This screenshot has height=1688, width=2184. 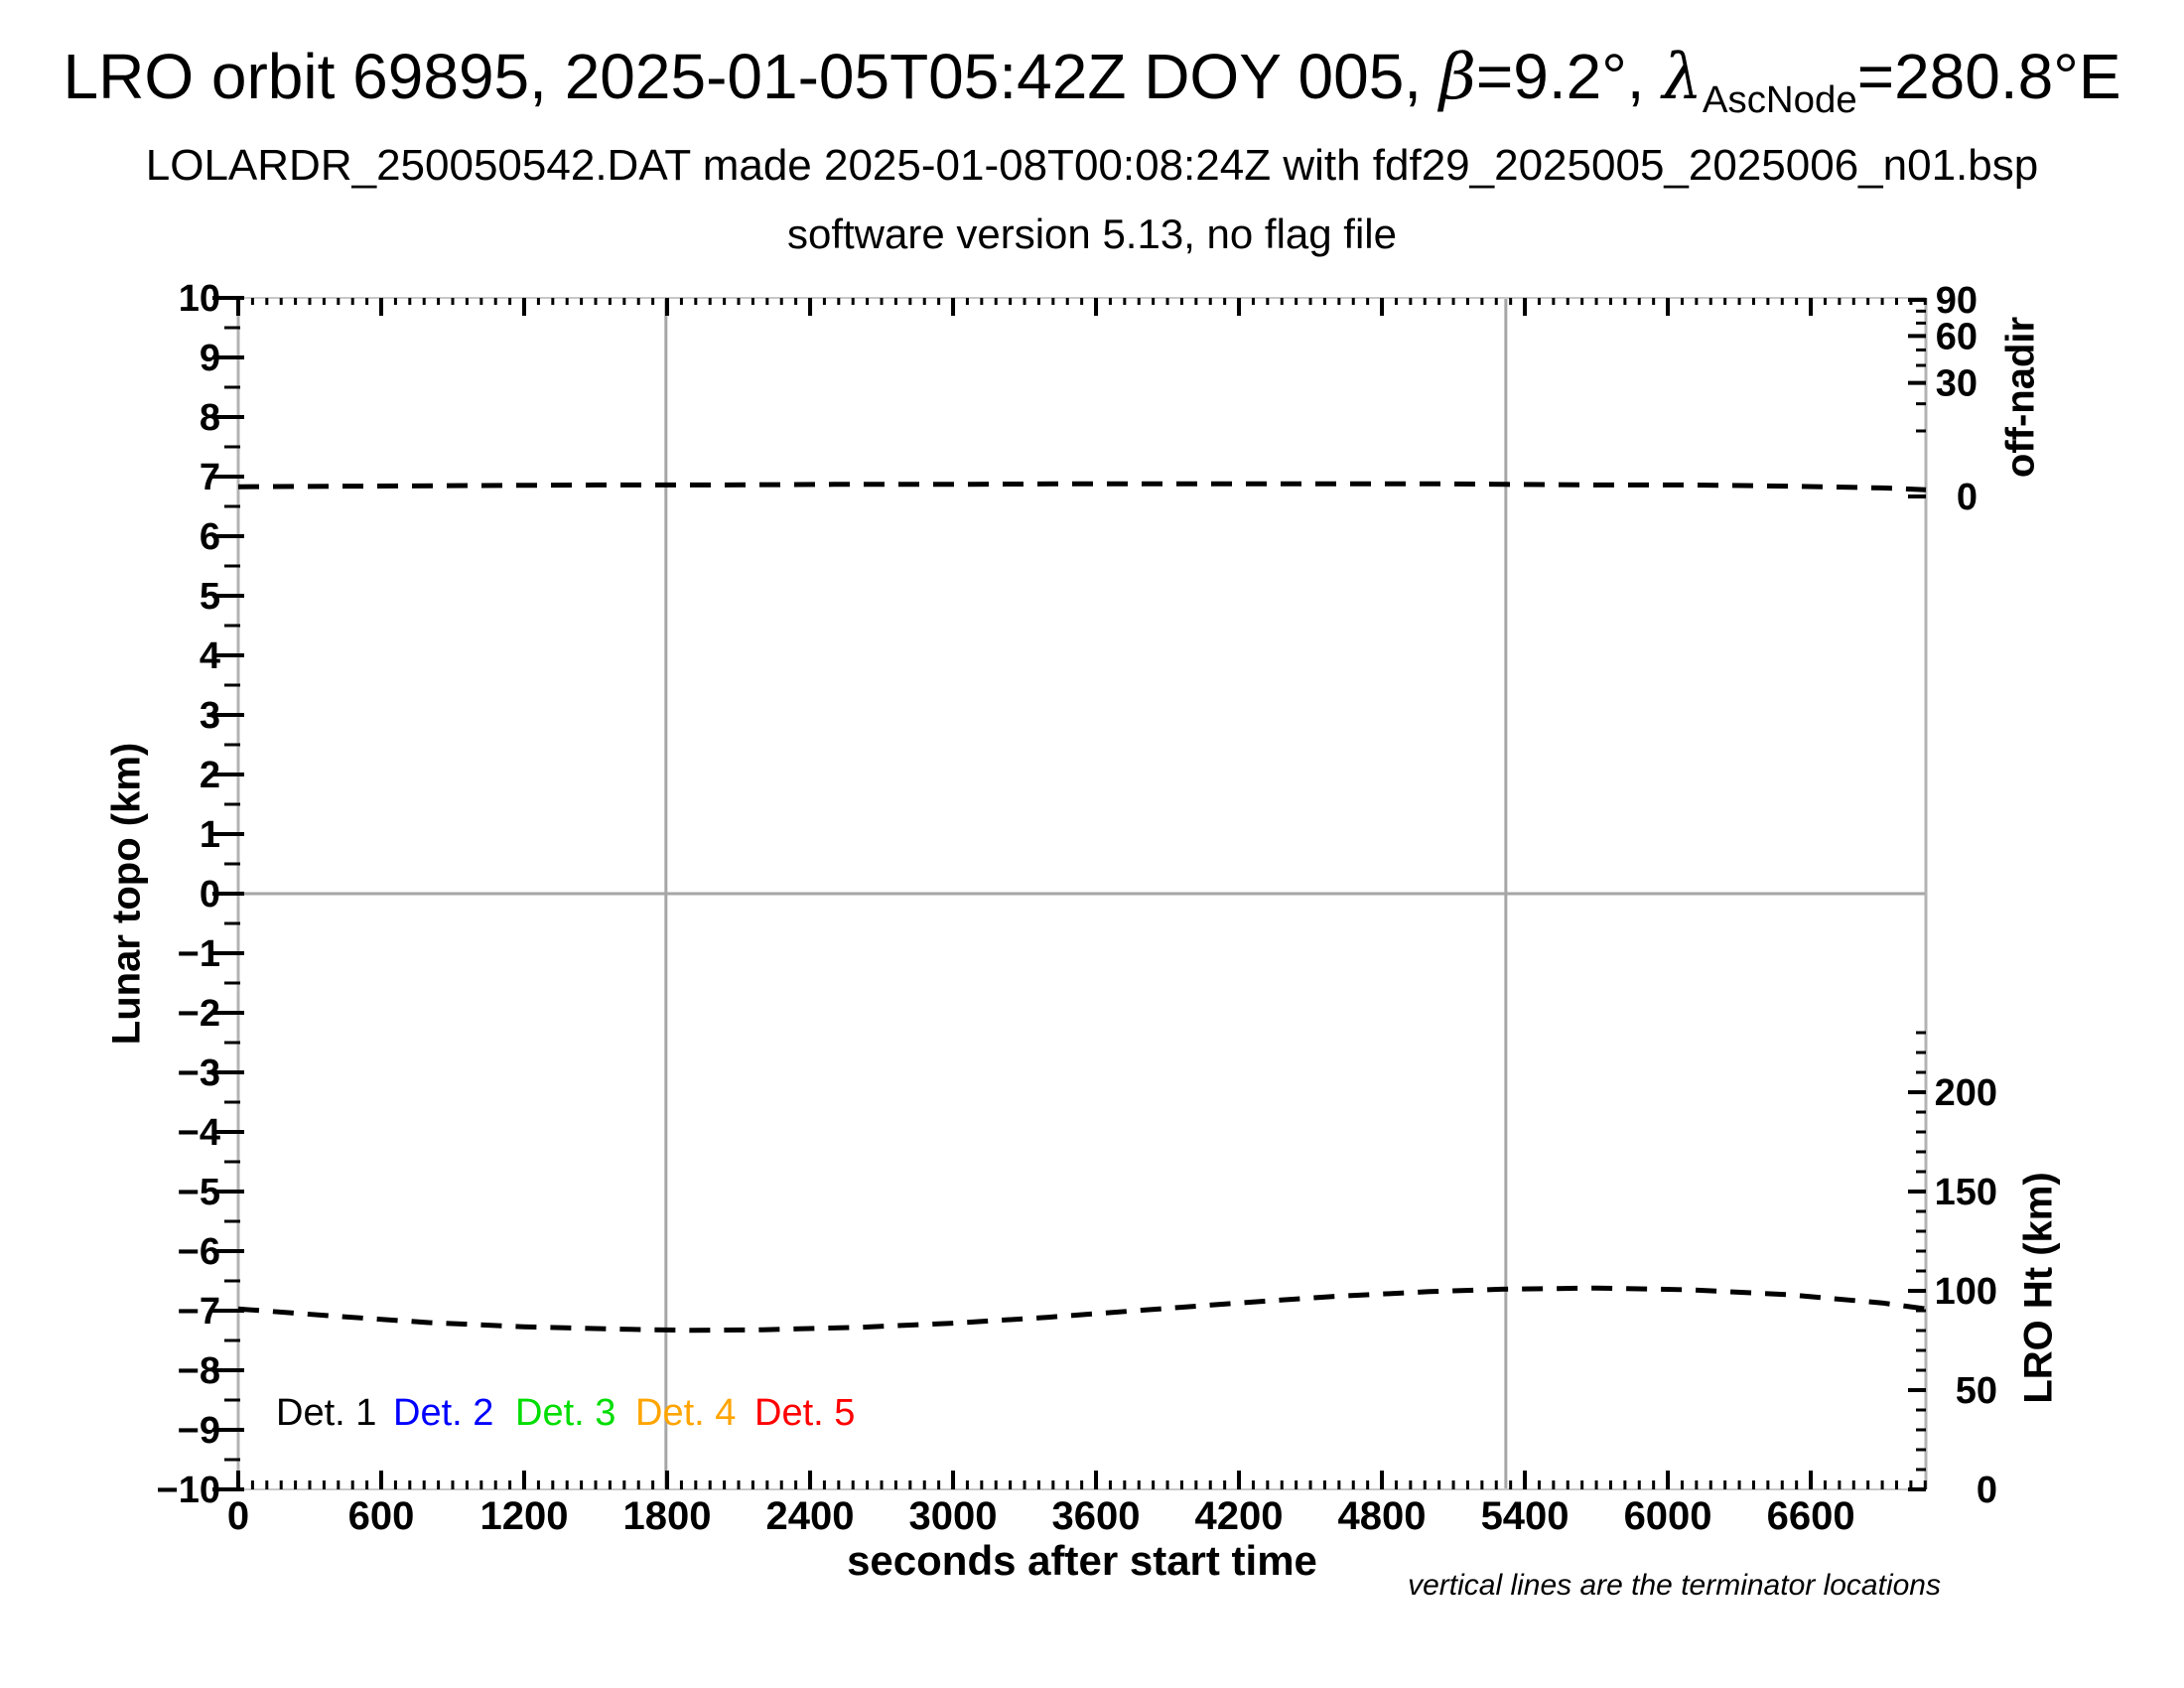 What do you see at coordinates (199, 299) in the screenshot?
I see `y-axis-tick-label: 10` at bounding box center [199, 299].